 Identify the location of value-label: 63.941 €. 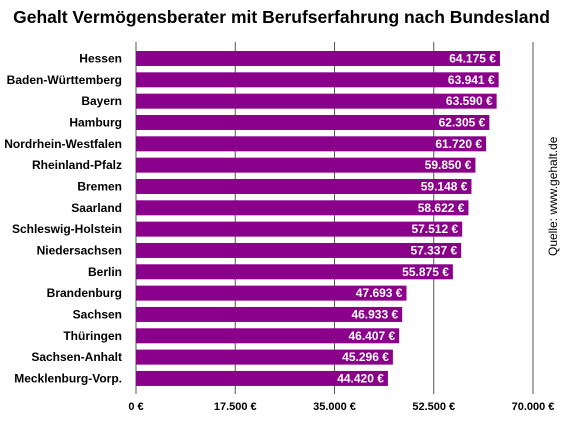
(471, 80).